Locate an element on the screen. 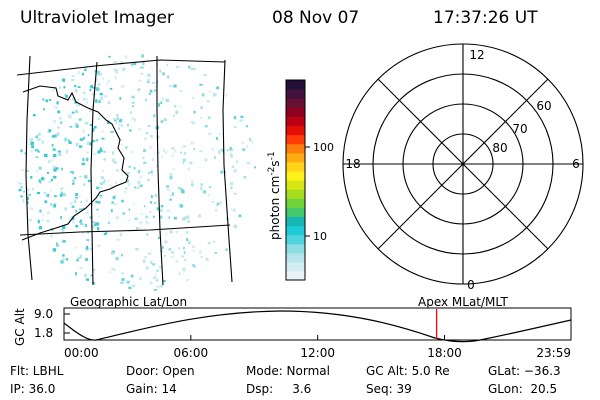 This screenshot has height=400, width=600. info-mode: Mode: Normal is located at coordinates (288, 371).